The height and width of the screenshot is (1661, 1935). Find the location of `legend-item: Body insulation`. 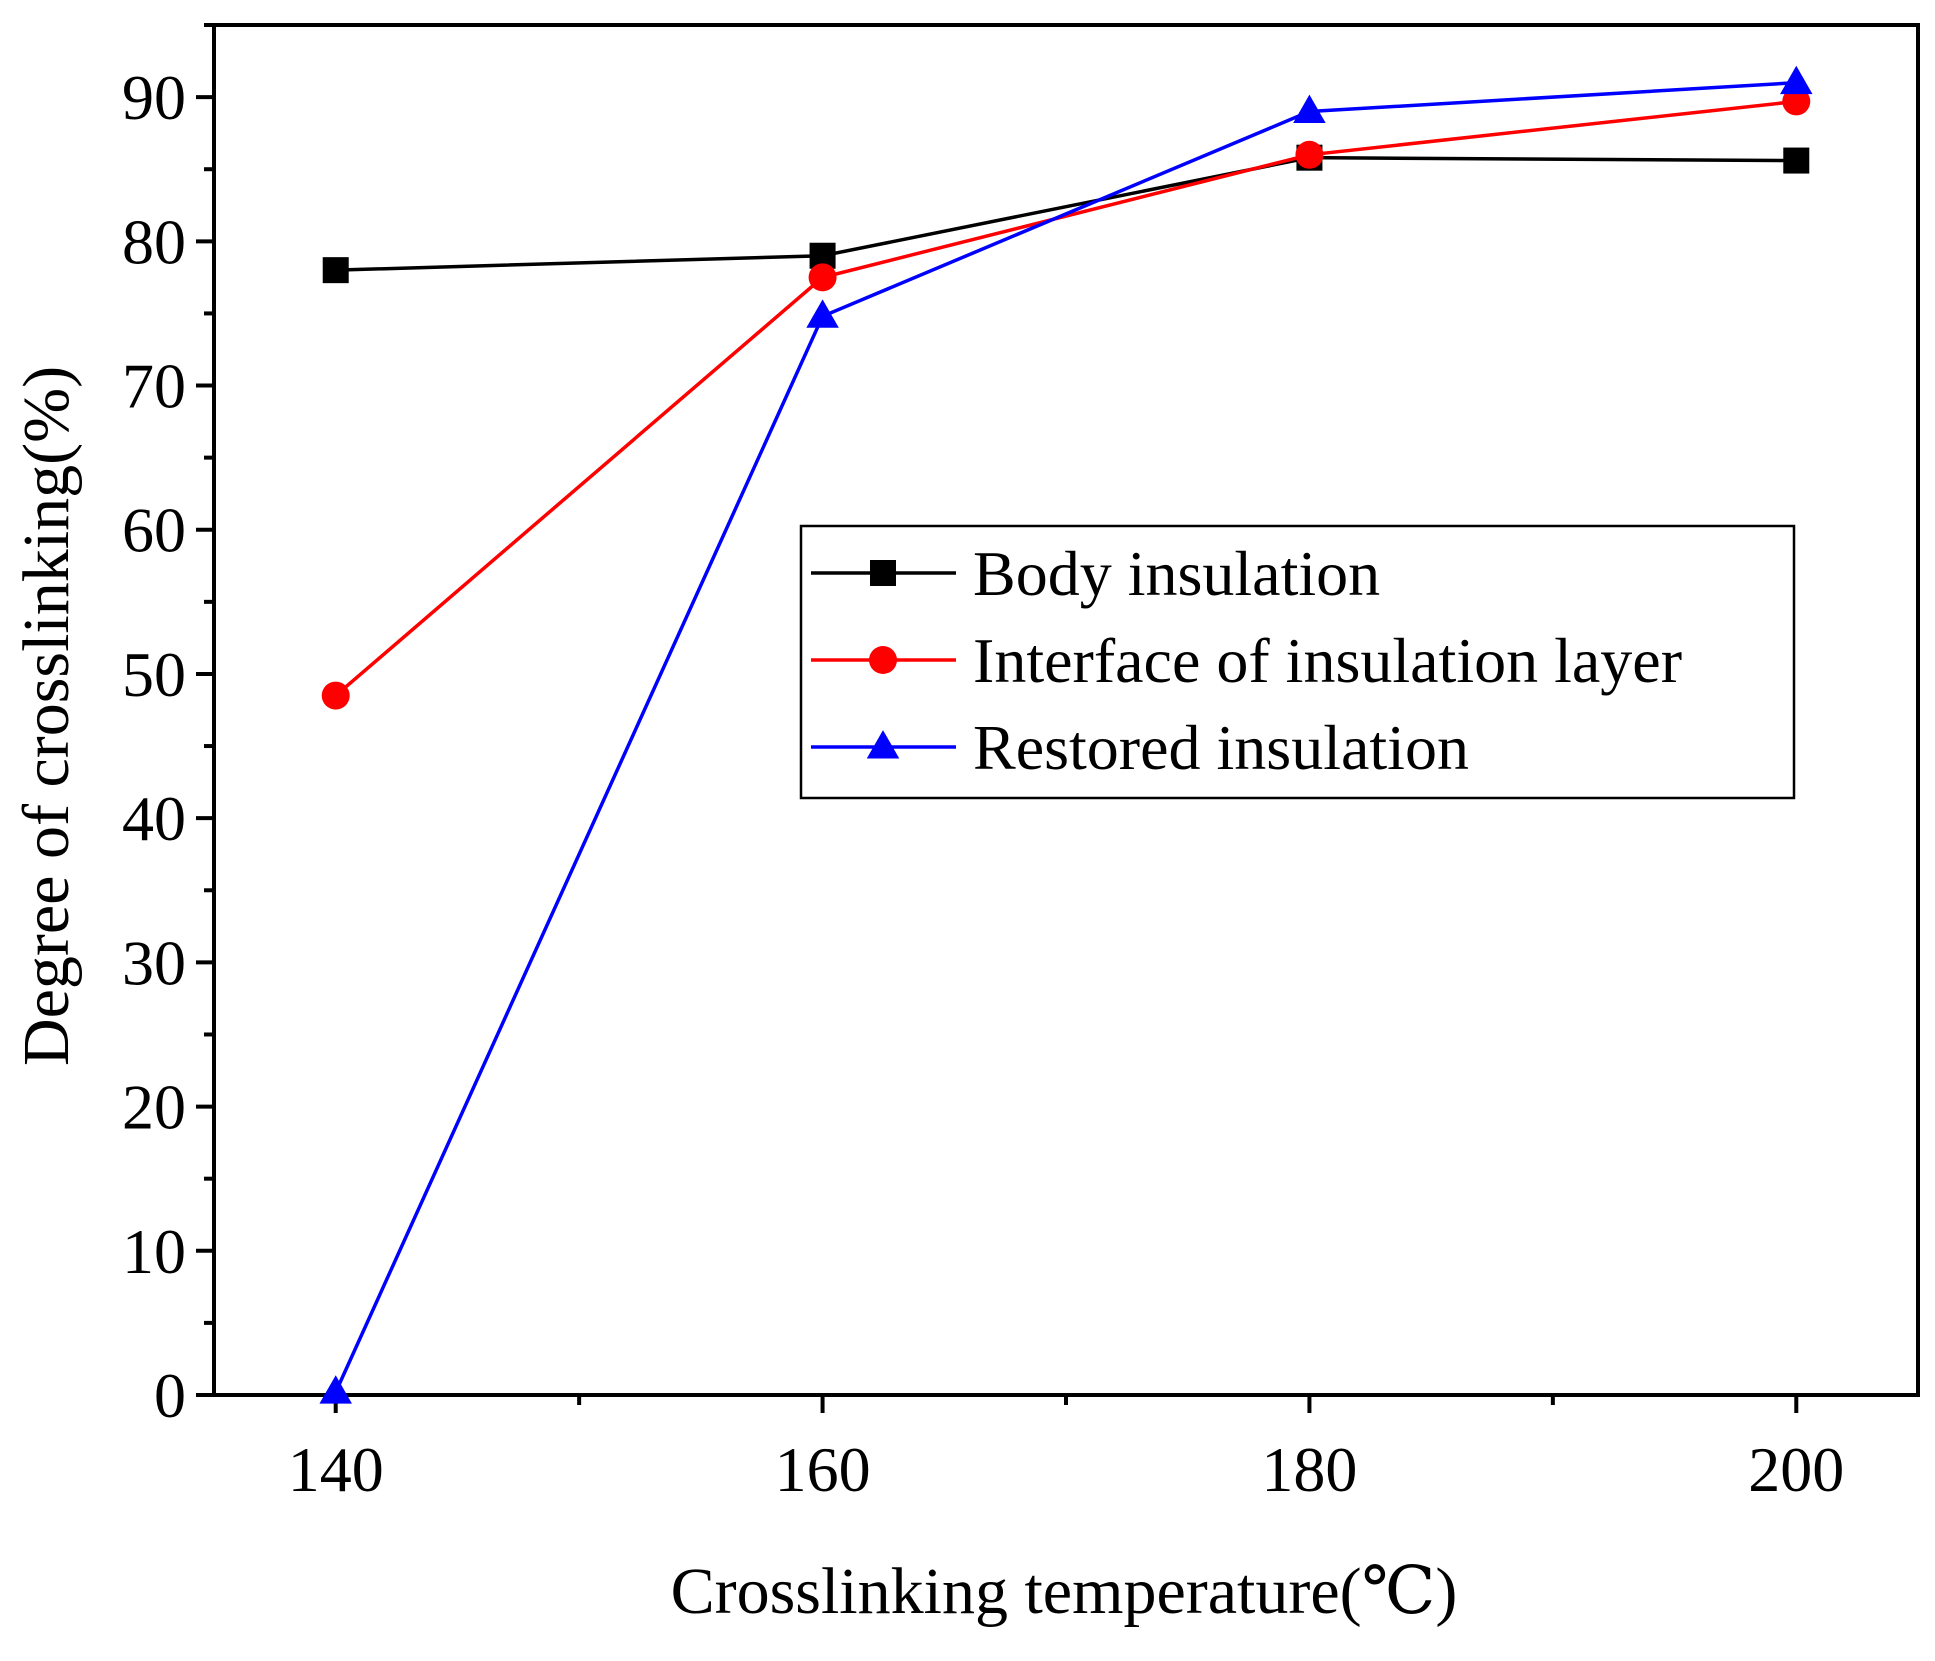

legend-item: Body insulation is located at coordinates (1095, 573).